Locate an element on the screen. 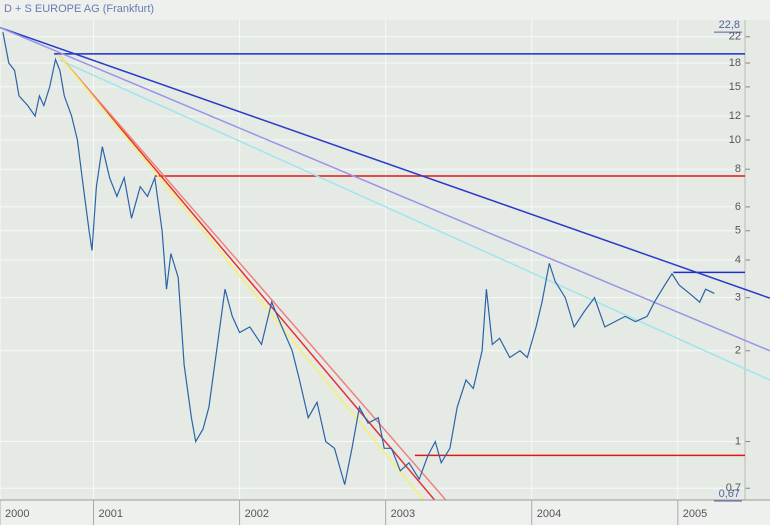  y-tick-label: 0,7 is located at coordinates (733, 488).